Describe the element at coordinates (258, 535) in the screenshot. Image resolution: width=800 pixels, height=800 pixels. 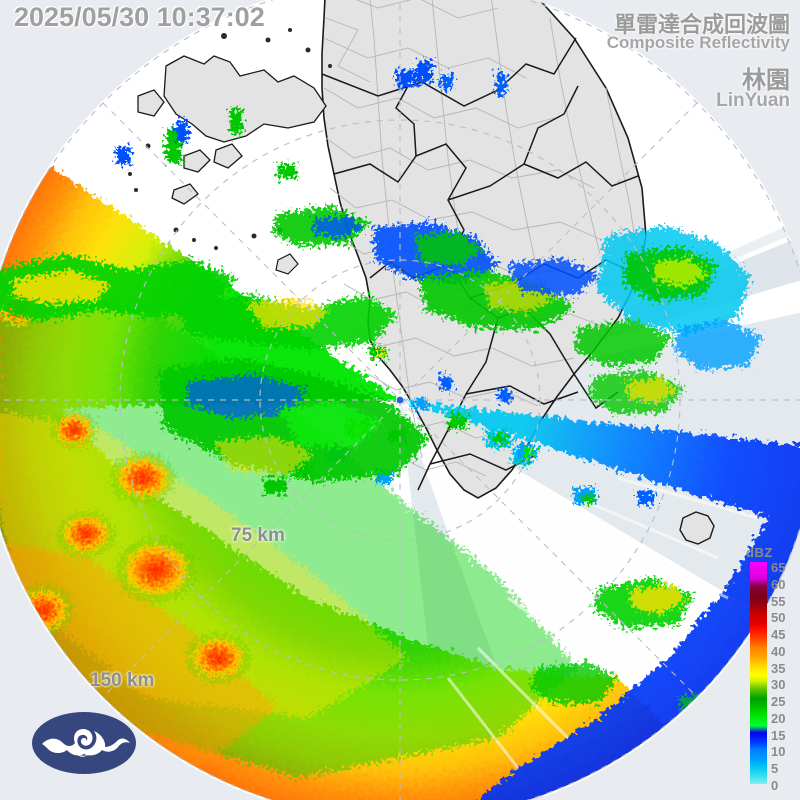
I see `range-label-75km: 75 km` at that location.